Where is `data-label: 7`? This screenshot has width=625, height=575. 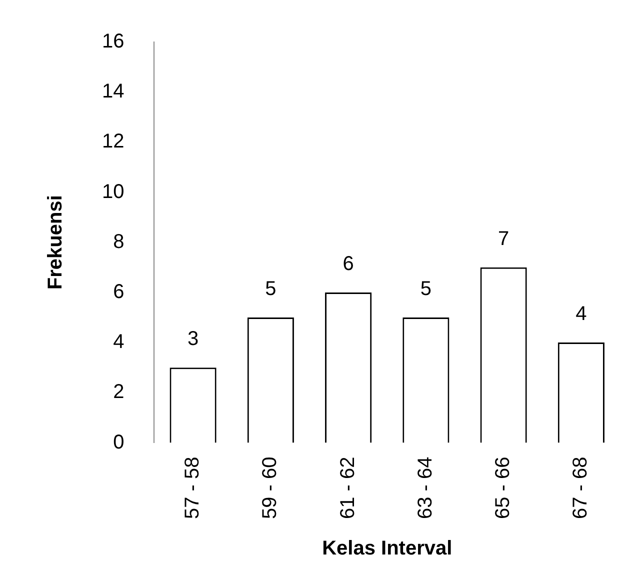
data-label: 7 is located at coordinates (504, 239).